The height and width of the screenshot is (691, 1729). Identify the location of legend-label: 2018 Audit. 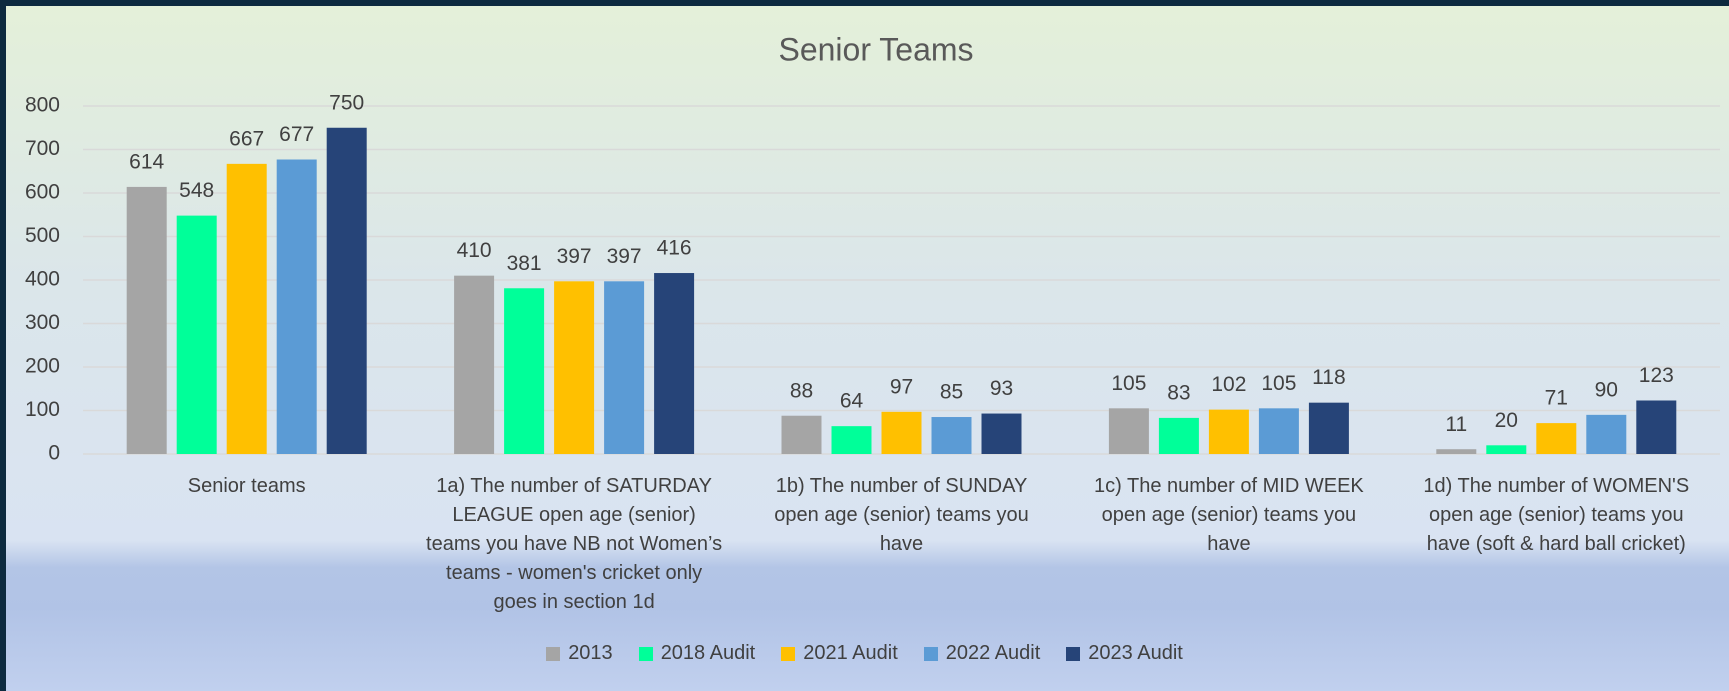
(708, 653).